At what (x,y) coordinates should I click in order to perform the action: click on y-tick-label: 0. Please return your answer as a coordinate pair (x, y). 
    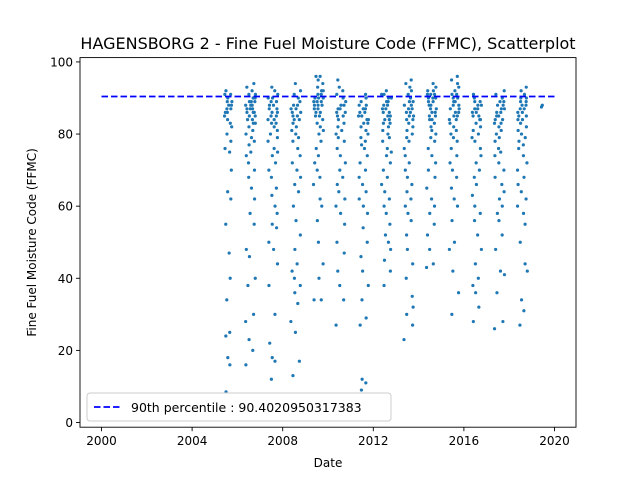
    Looking at the image, I should click on (69, 423).